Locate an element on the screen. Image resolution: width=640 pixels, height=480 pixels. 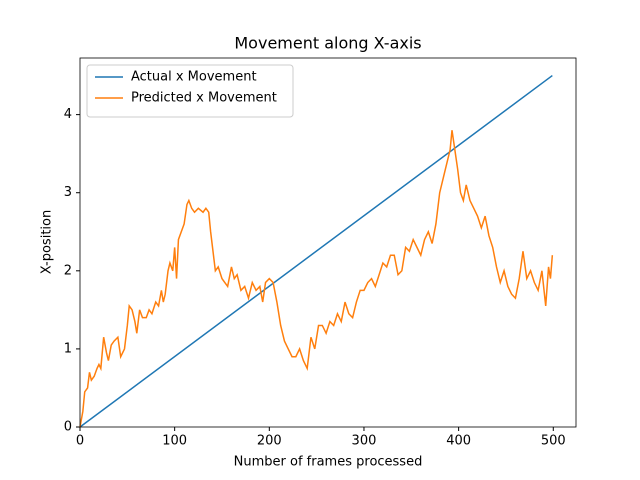
legend-box is located at coordinates (190, 91).